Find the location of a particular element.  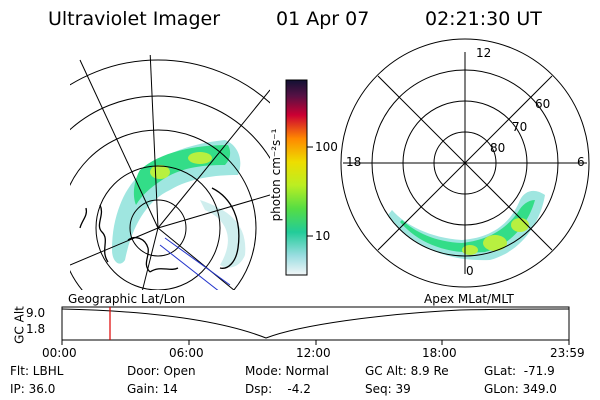

ip-info: IP: 36.0 is located at coordinates (33, 389).